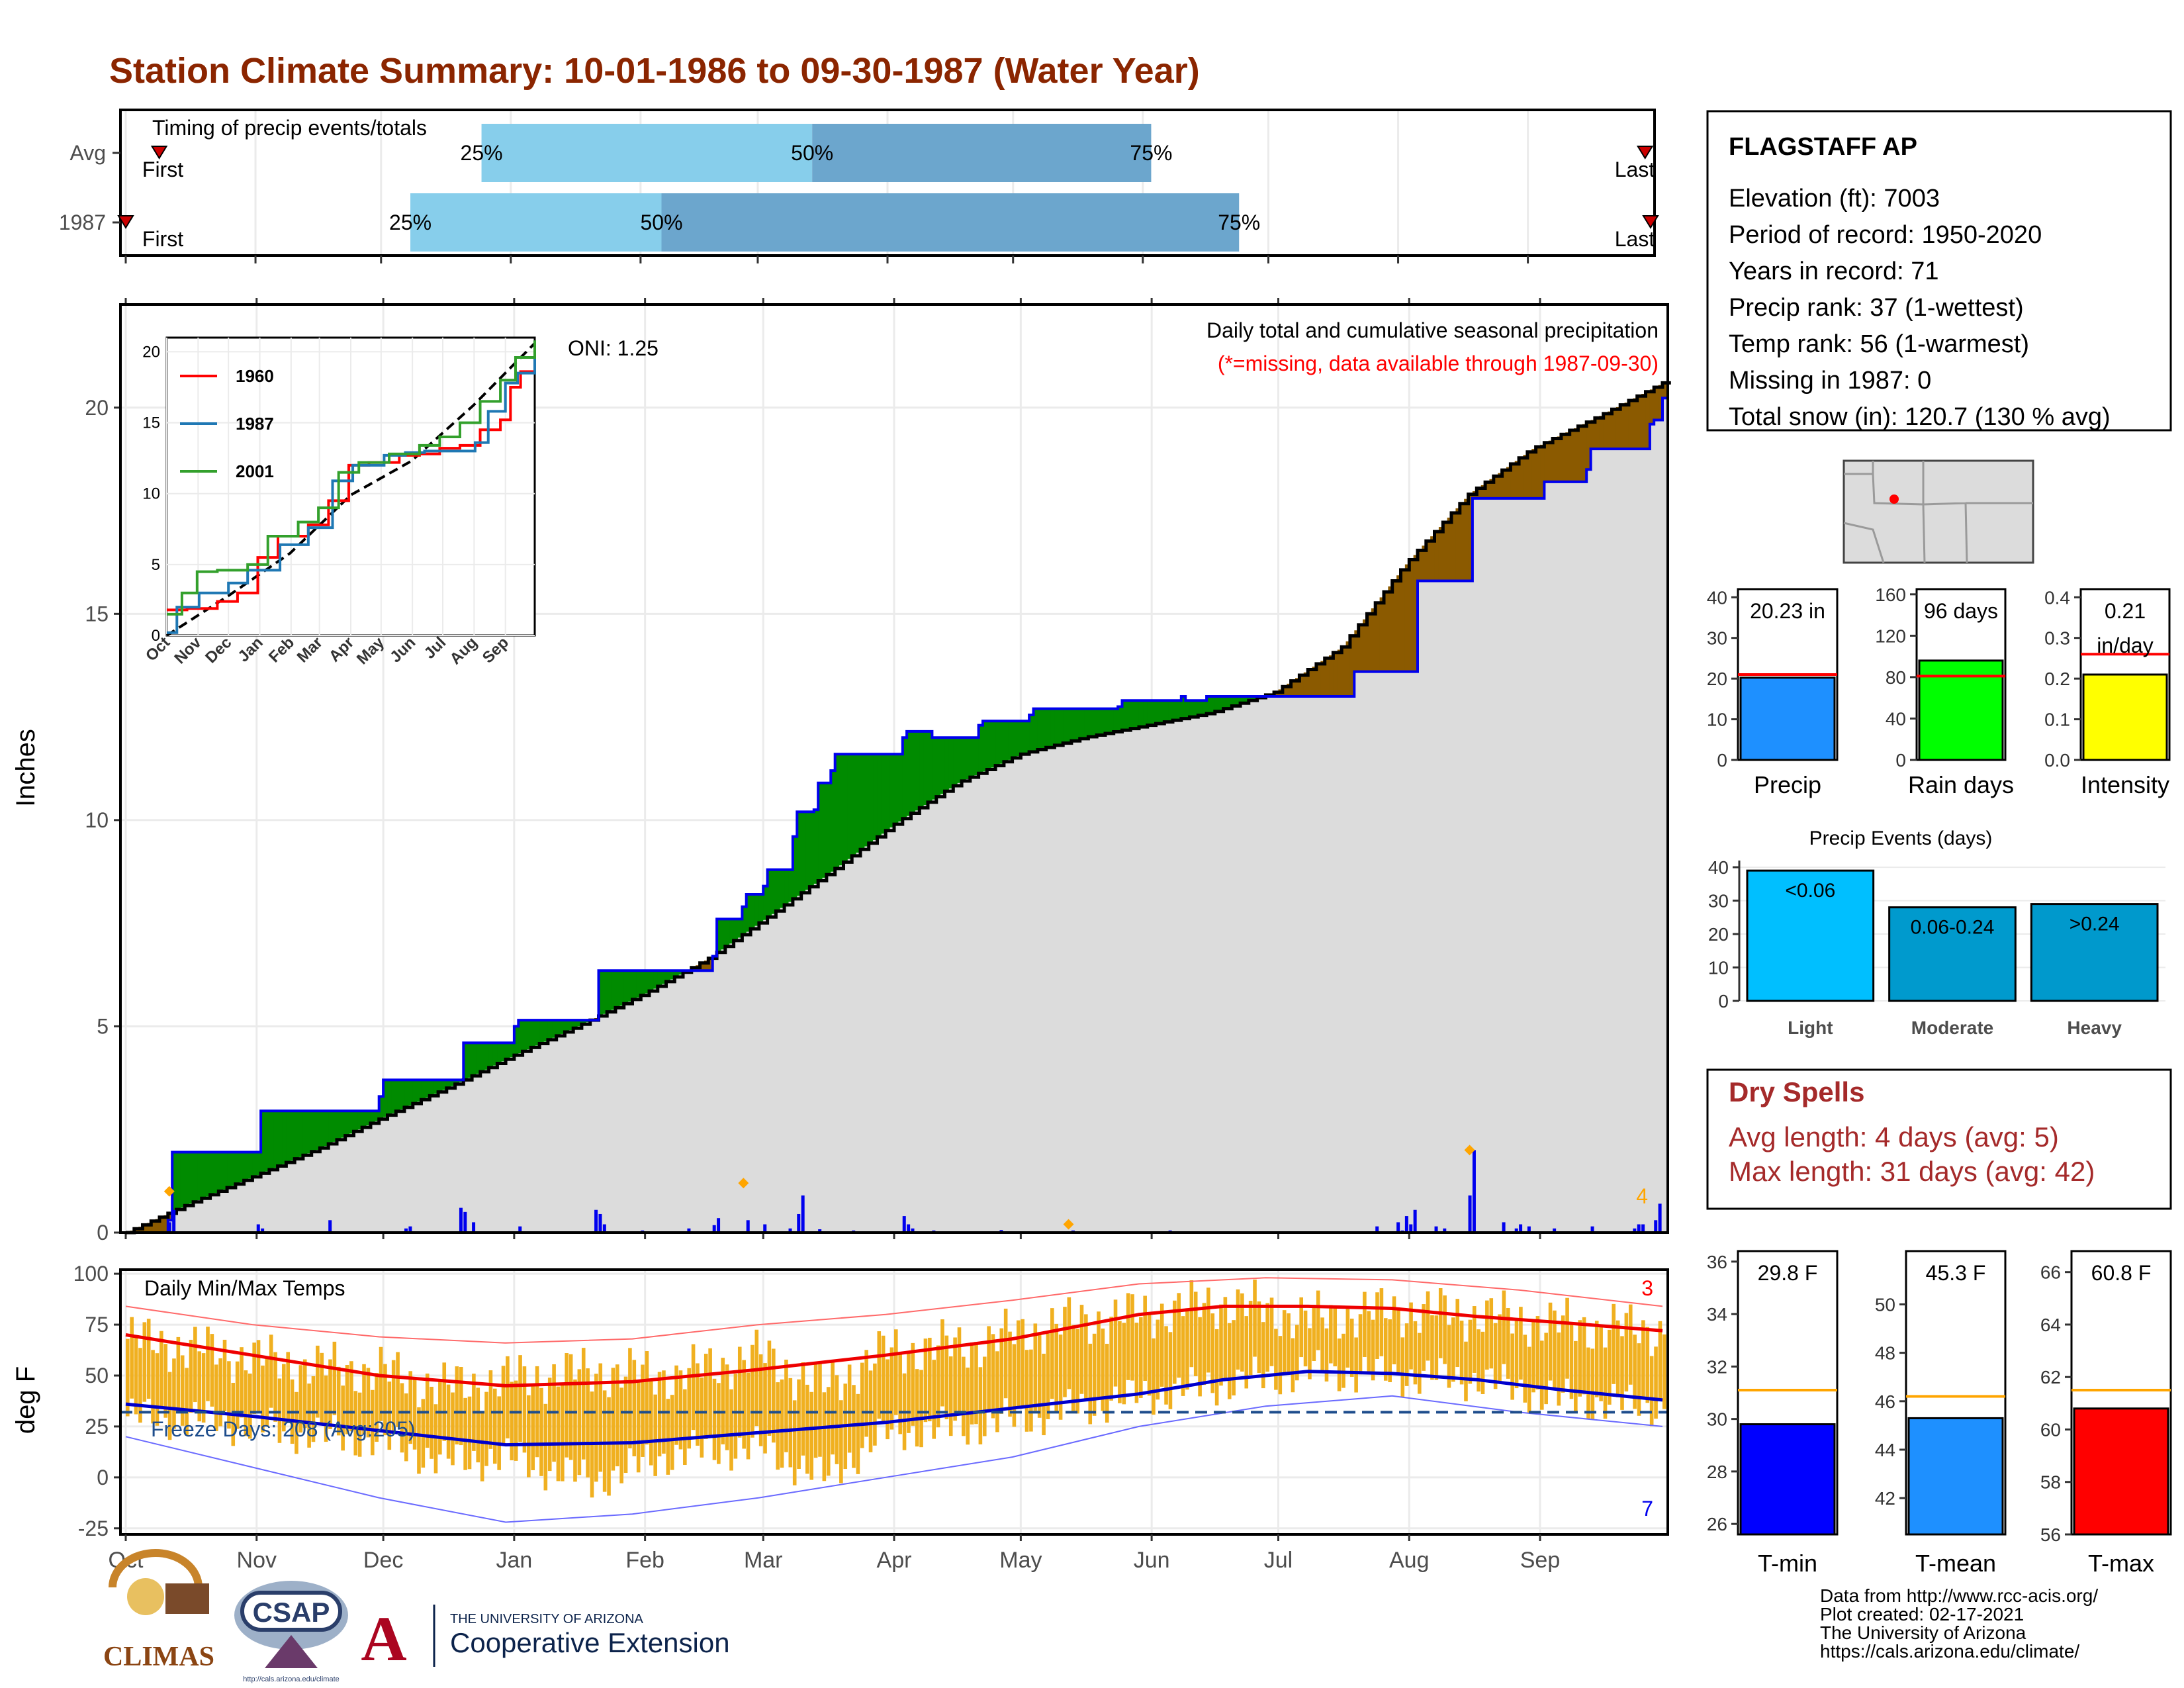 The height and width of the screenshot is (1688, 2184). What do you see at coordinates (1879, 344) in the screenshot?
I see `station-line: Temp rank: 56 (1-warmest)` at bounding box center [1879, 344].